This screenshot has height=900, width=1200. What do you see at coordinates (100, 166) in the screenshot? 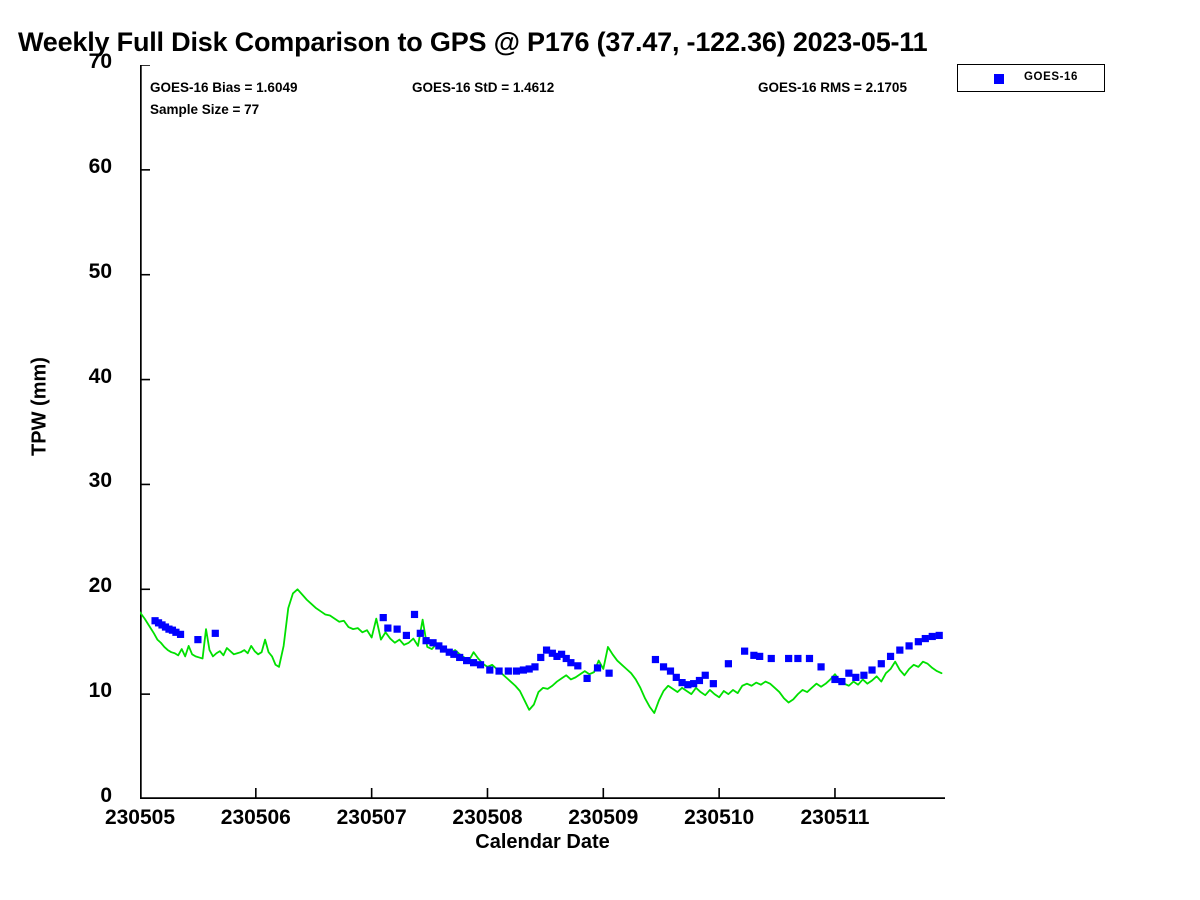
I see `y-tick-label: 60` at bounding box center [100, 166].